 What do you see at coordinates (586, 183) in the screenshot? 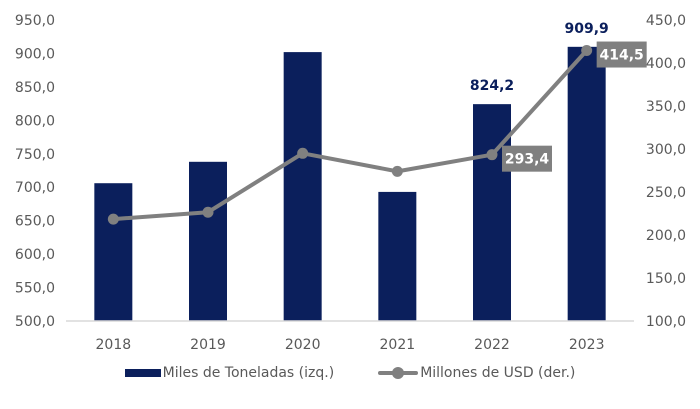
I see `bar-2023` at bounding box center [586, 183].